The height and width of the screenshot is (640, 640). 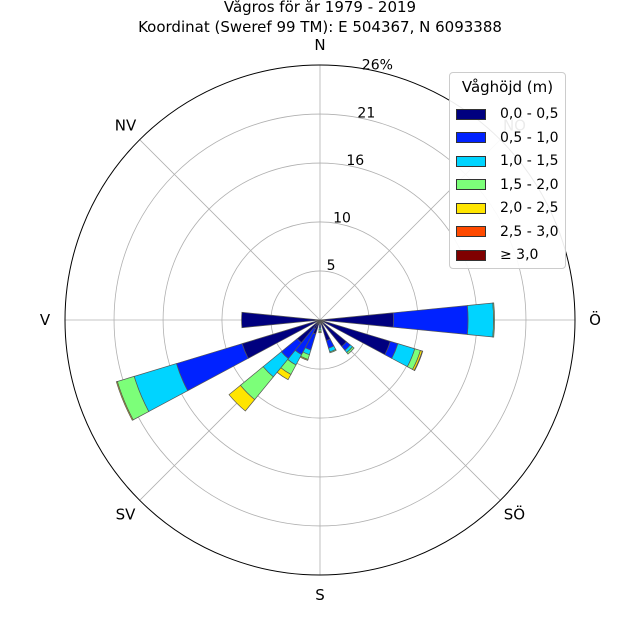 I want to click on direction-label-v: V, so click(x=45, y=320).